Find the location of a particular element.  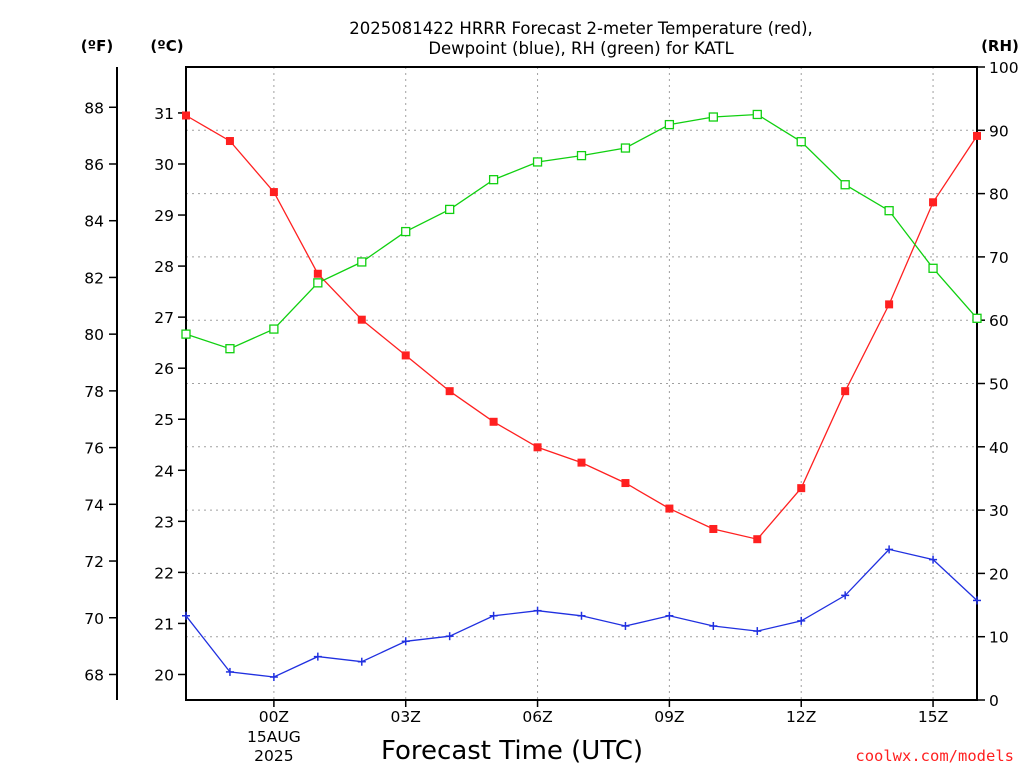

rh-tick-label: 60 is located at coordinates (999, 321).